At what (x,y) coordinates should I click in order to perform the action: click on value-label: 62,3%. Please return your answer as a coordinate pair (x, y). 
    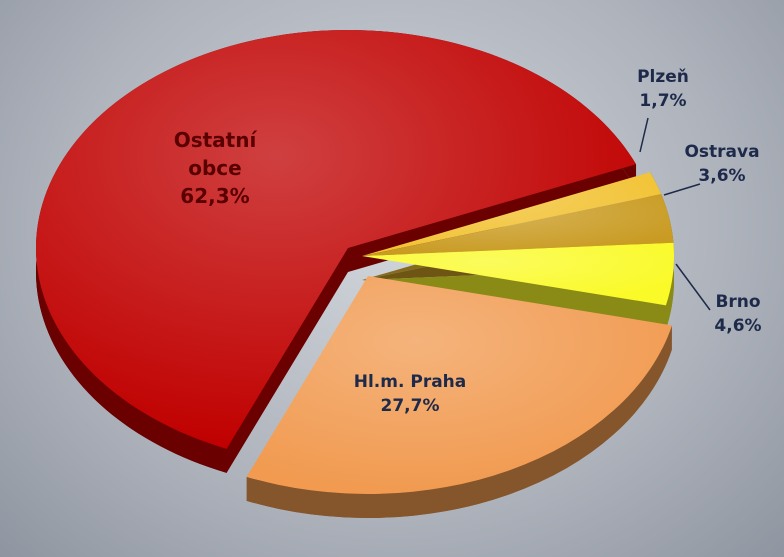
    Looking at the image, I should click on (215, 196).